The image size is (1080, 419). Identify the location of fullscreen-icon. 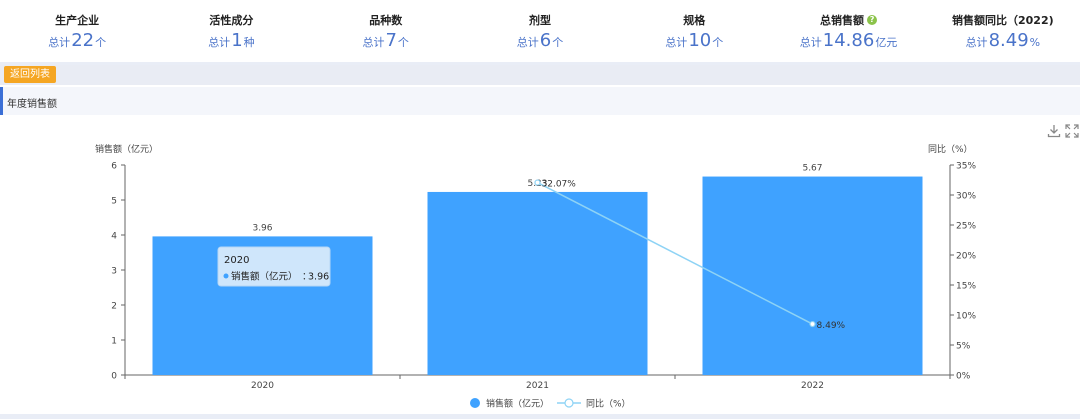
(1072, 131).